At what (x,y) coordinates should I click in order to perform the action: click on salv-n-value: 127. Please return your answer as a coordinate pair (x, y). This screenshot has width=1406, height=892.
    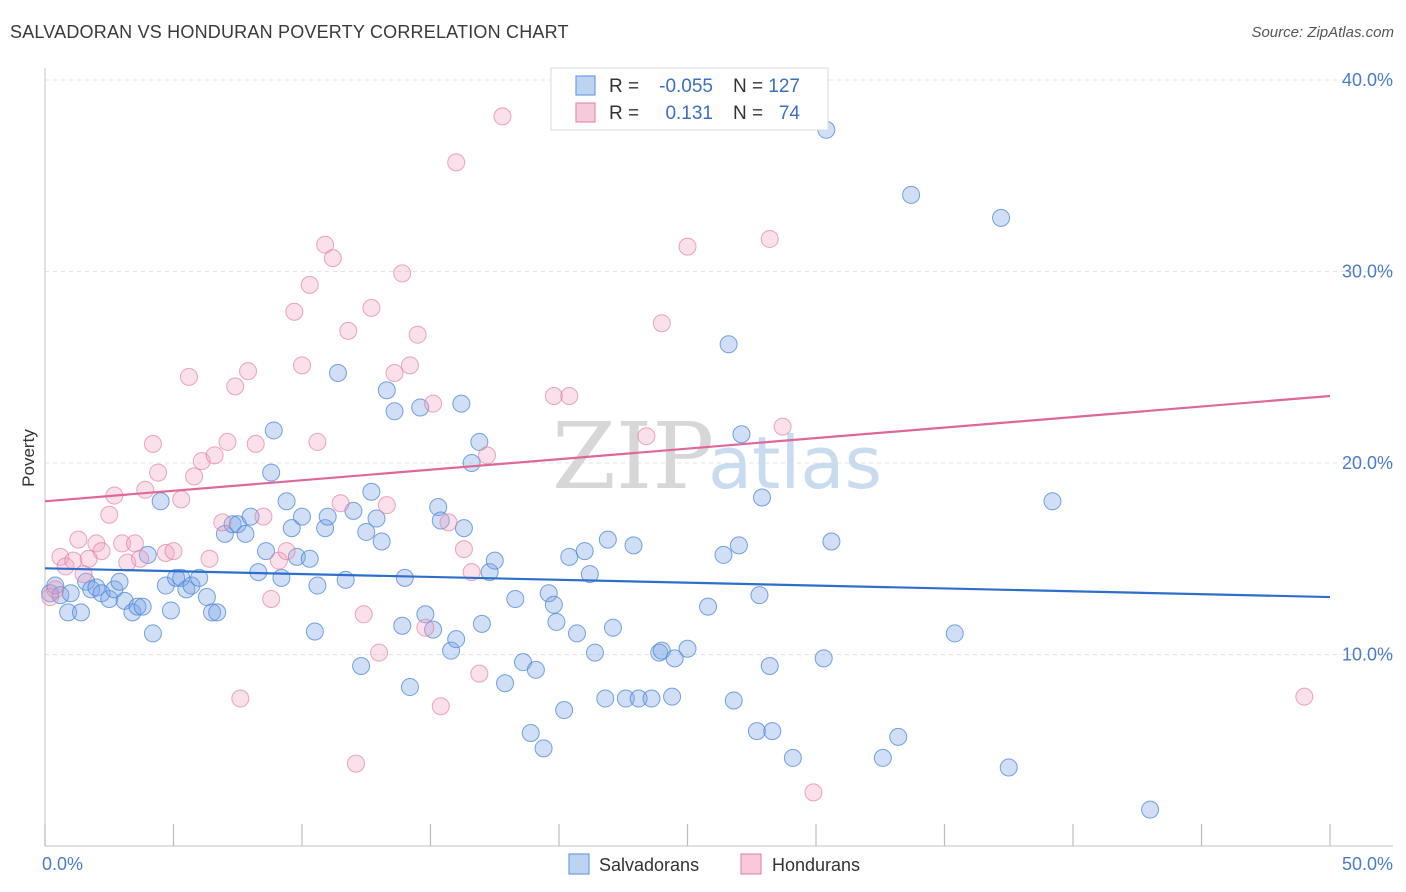
    Looking at the image, I should click on (784, 86).